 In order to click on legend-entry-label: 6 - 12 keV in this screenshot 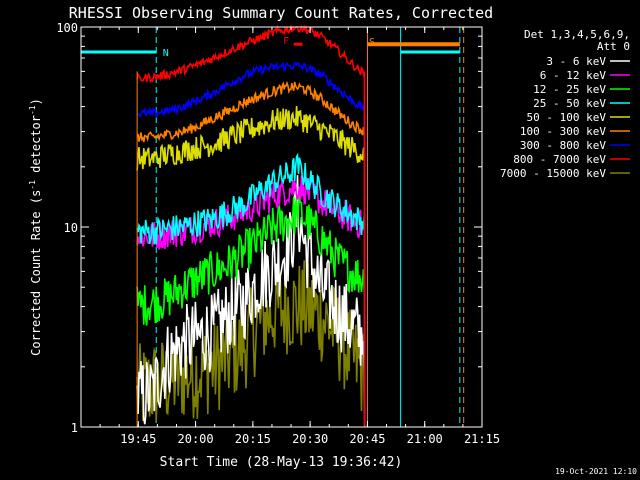, I will do `click(573, 75)`.